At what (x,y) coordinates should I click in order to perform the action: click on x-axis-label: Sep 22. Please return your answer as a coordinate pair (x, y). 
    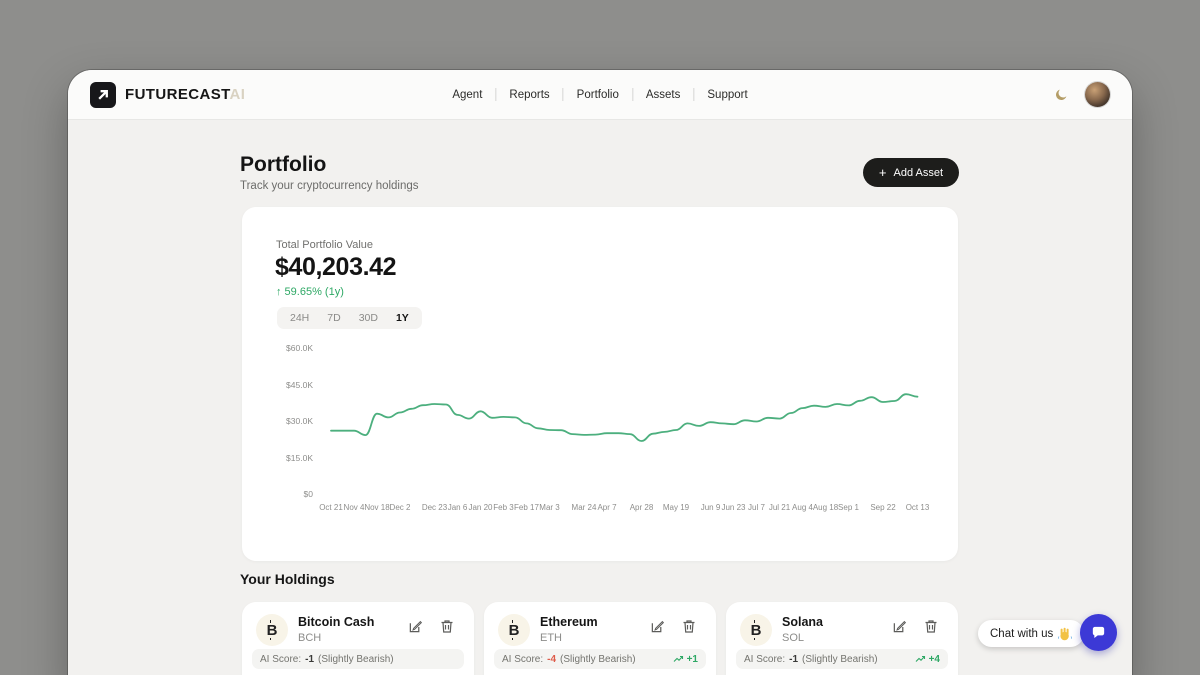
    Looking at the image, I should click on (883, 507).